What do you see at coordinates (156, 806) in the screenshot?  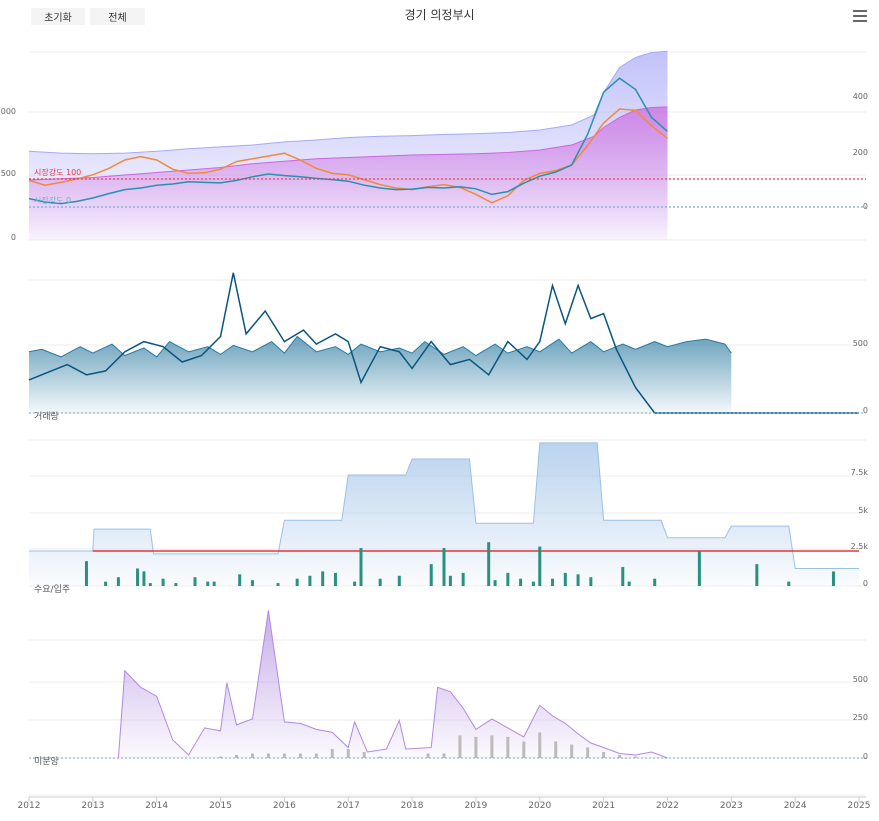 I see `x-tick-label: 2014` at bounding box center [156, 806].